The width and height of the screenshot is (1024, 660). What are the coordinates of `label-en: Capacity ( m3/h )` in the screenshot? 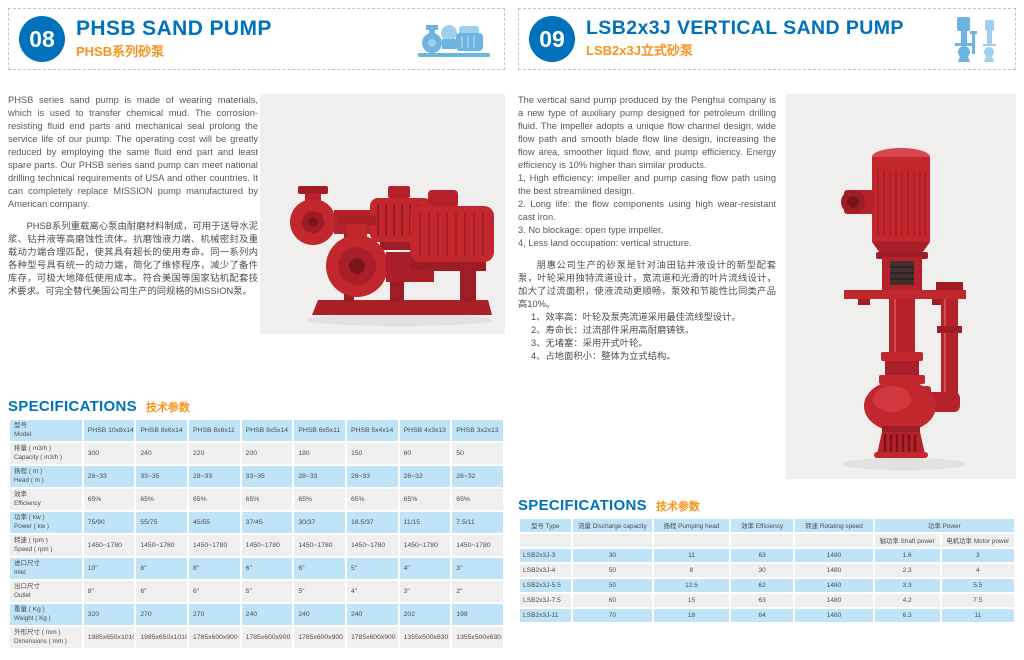 It's located at (38, 457).